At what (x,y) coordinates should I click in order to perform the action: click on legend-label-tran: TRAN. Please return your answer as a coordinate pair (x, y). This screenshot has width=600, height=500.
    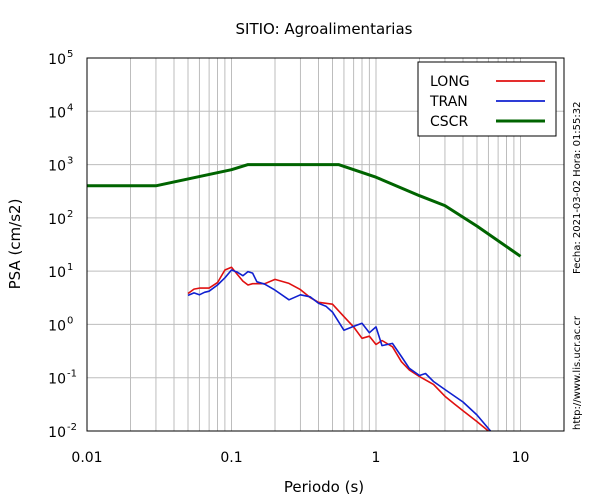
    Looking at the image, I should click on (448, 102).